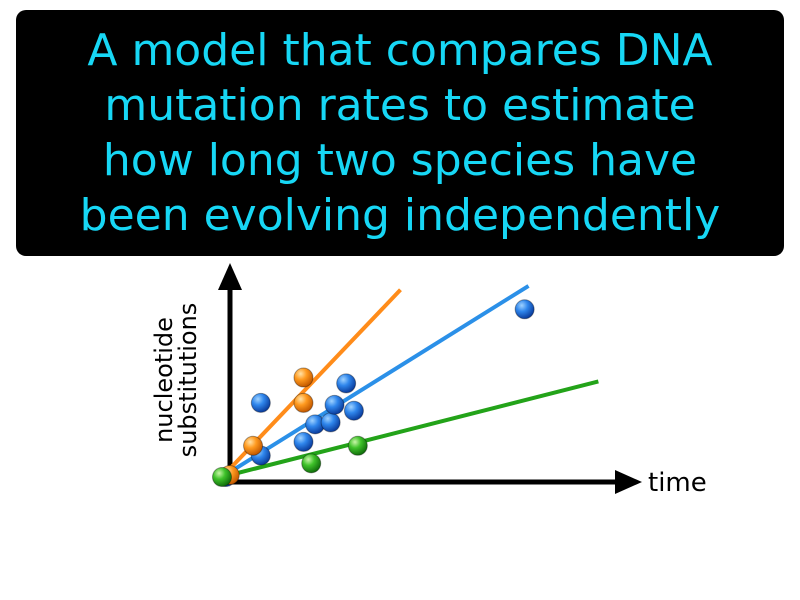  Describe the element at coordinates (628, 482) in the screenshot. I see `x-axis-arrowhead` at that location.